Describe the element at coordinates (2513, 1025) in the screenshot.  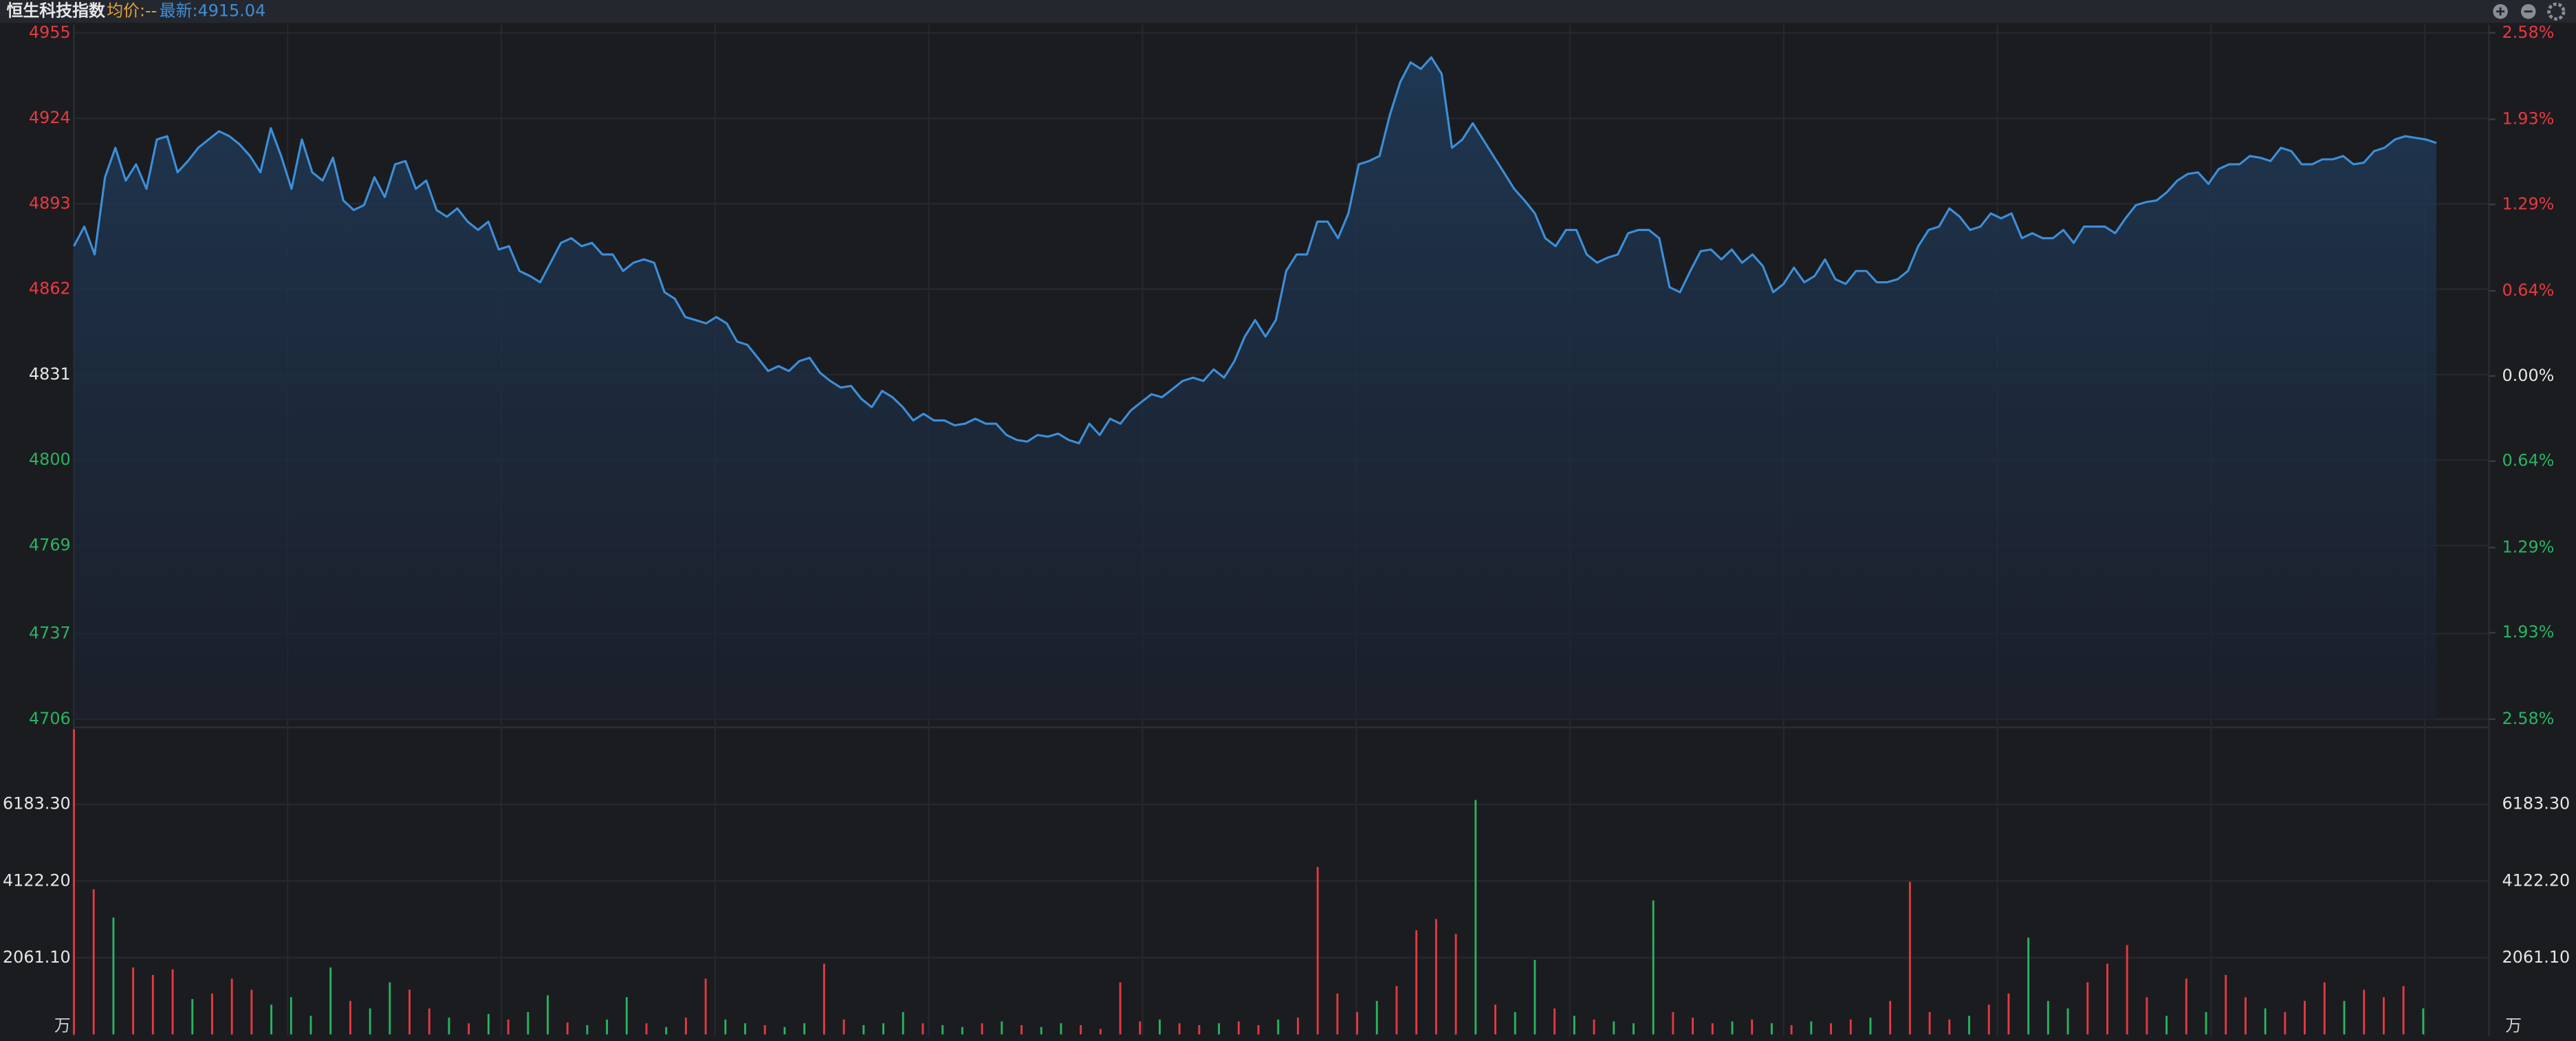
I see `volume-unit-right: 万` at that location.